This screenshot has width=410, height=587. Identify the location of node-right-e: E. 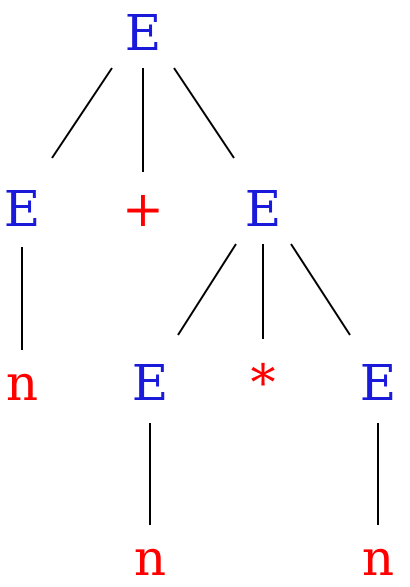
(263, 209).